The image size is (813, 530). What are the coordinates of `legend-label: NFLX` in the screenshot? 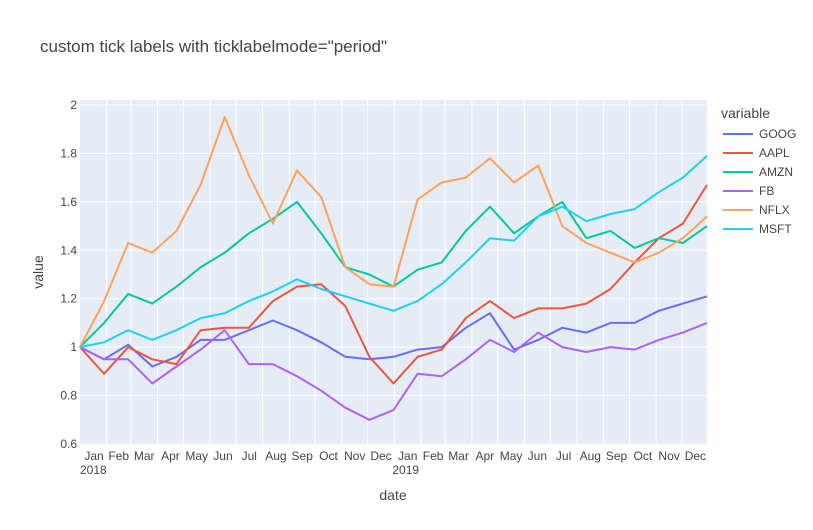 It's located at (774, 210).